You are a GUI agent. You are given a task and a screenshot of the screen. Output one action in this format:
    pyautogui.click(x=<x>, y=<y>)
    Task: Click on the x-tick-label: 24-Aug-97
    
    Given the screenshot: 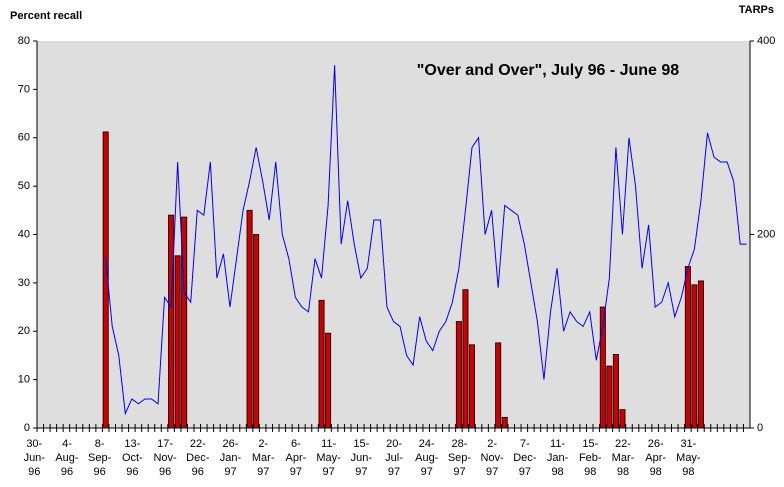 What is the action you would take?
    pyautogui.click(x=427, y=458)
    